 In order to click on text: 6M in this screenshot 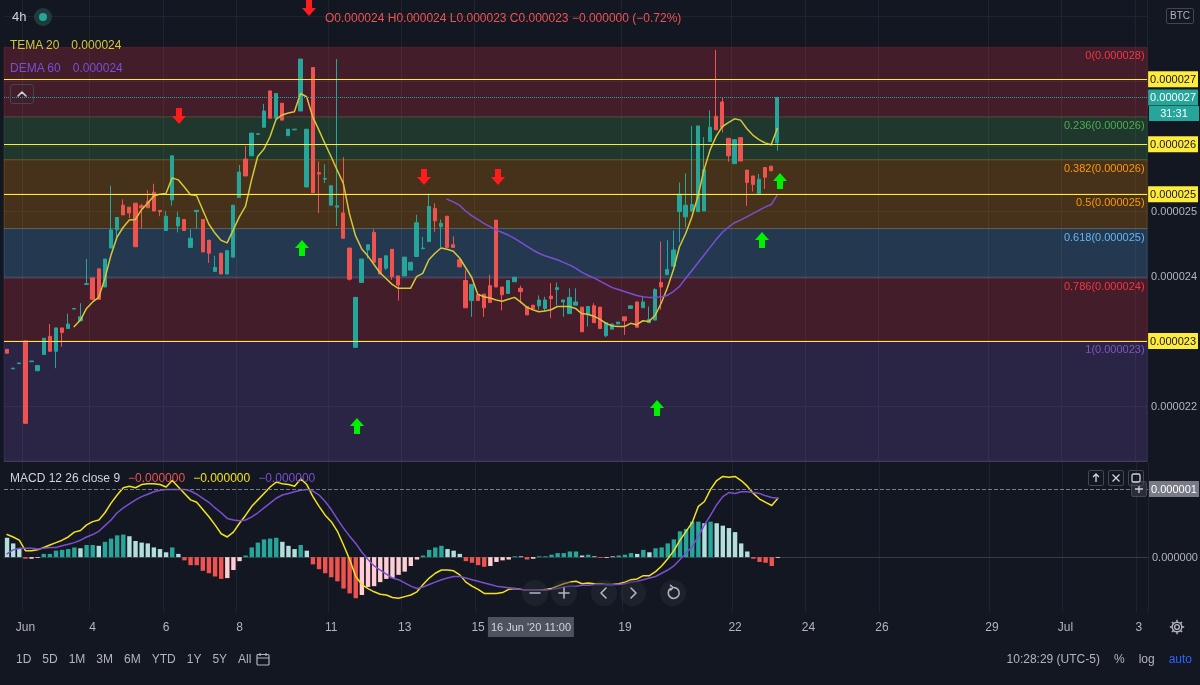, I will do `click(132, 659)`.